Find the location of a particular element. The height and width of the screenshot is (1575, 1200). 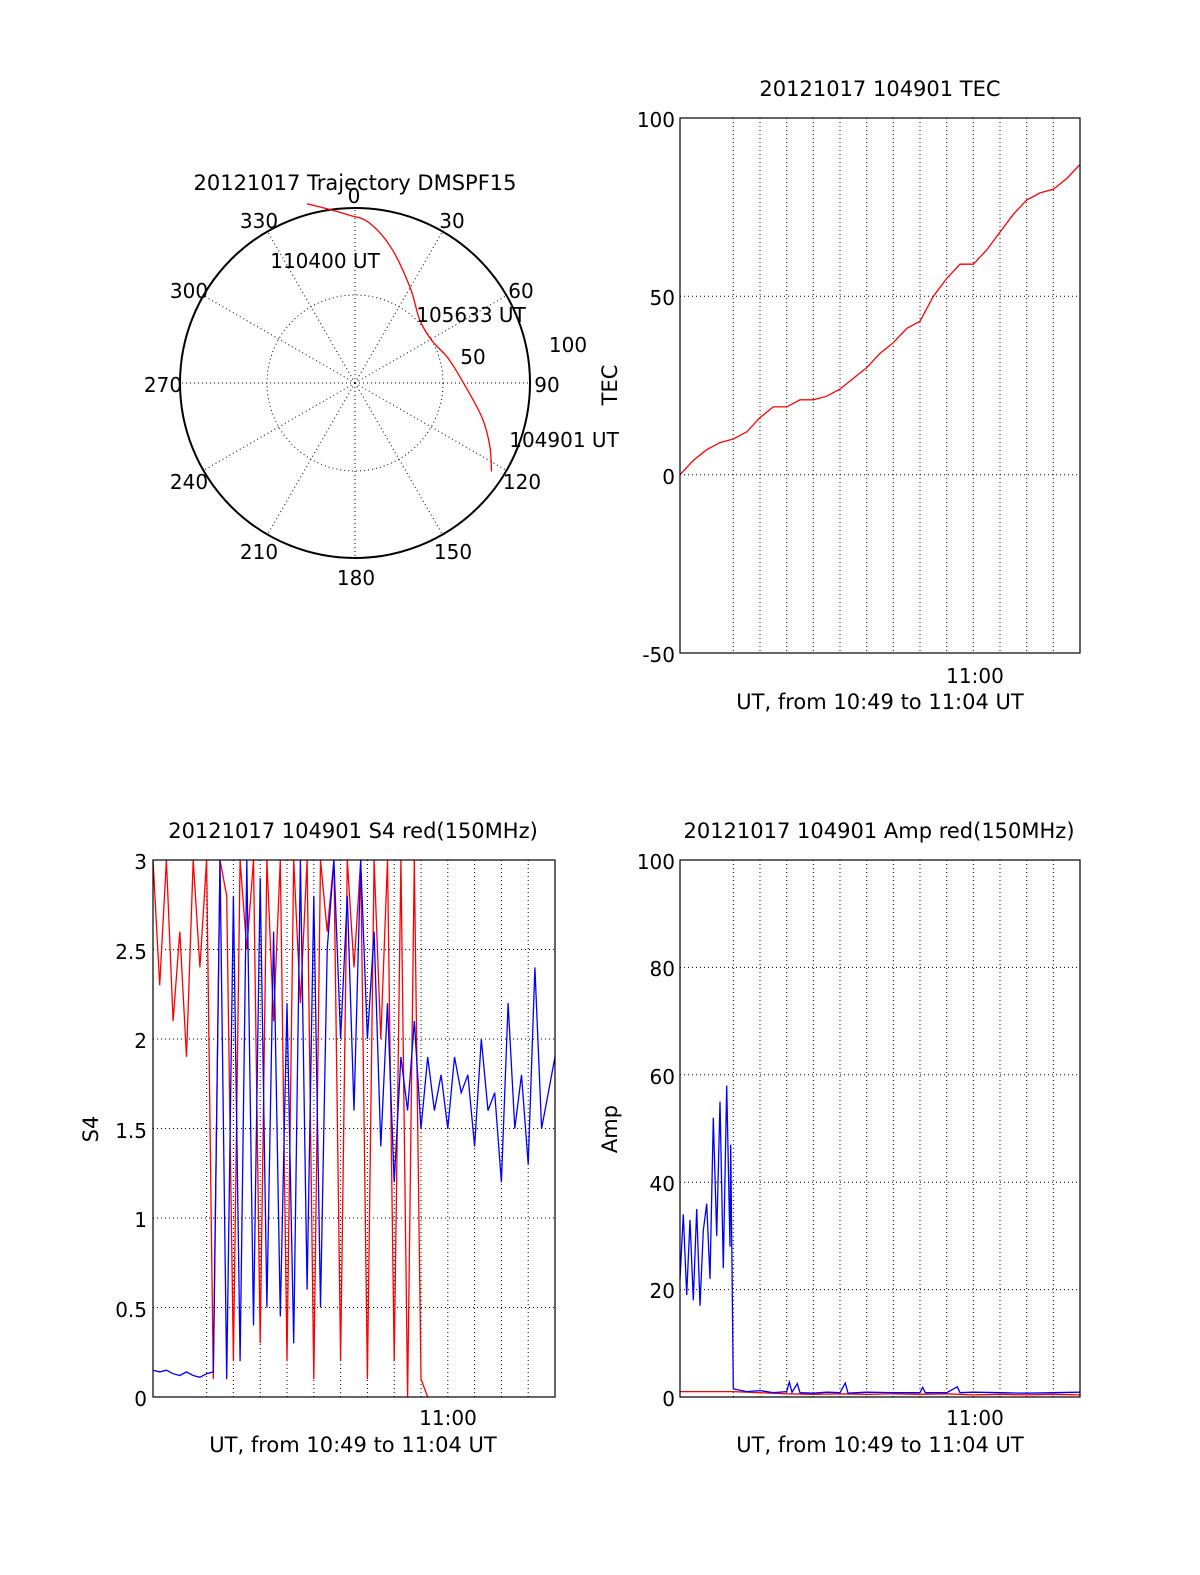

annotation-110400: 110400 UT is located at coordinates (325, 261).